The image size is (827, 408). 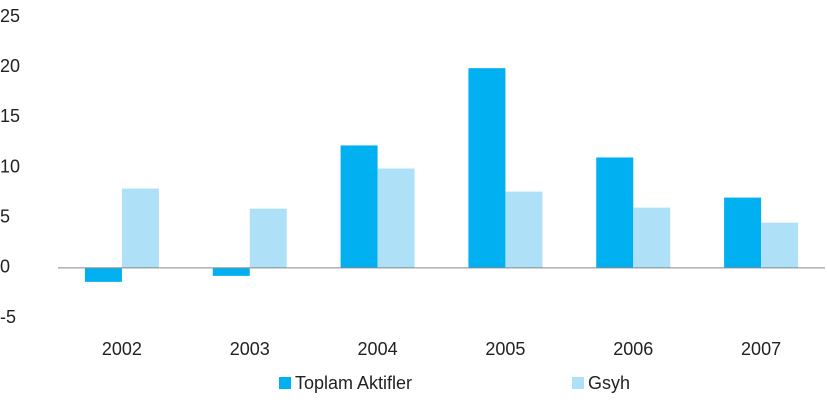 I want to click on y-tick-label: 20, so click(x=10, y=66).